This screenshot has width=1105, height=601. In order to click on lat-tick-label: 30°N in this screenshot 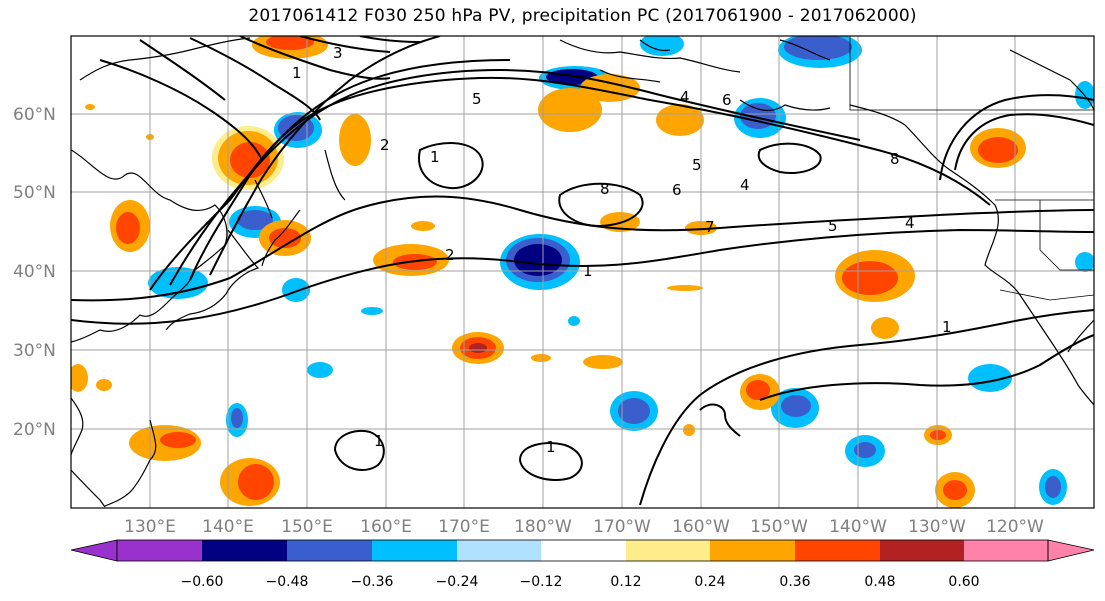, I will do `click(34, 351)`.